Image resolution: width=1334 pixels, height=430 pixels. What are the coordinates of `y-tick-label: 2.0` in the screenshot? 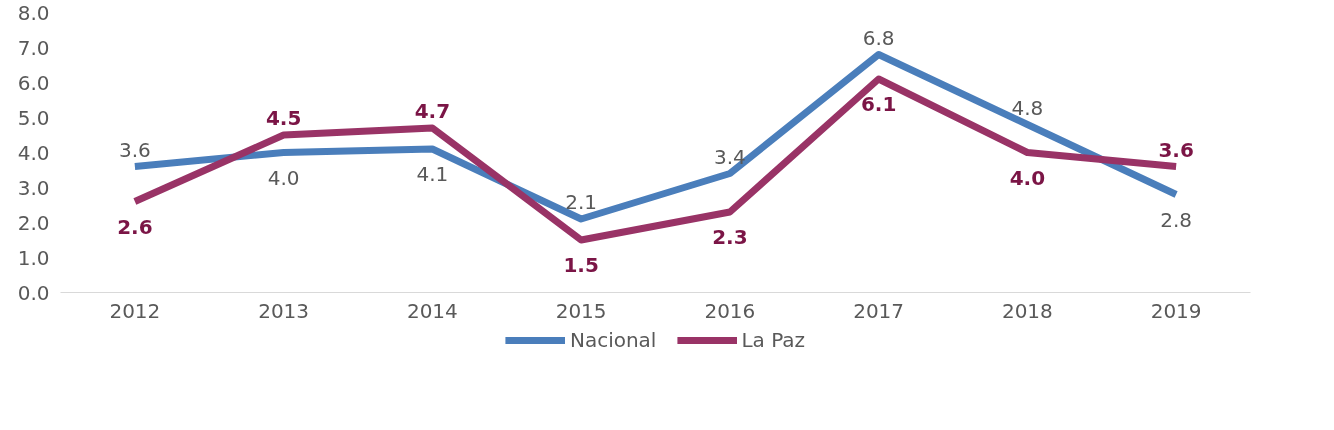 It's located at (33, 222).